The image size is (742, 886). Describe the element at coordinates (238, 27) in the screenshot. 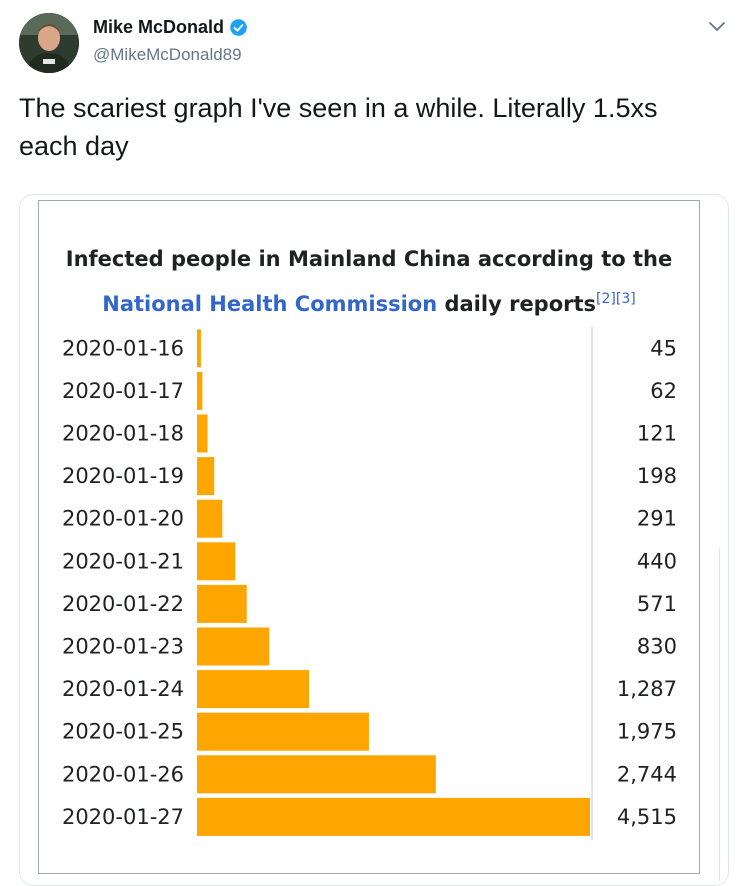

I see `verified-badge-icon` at that location.